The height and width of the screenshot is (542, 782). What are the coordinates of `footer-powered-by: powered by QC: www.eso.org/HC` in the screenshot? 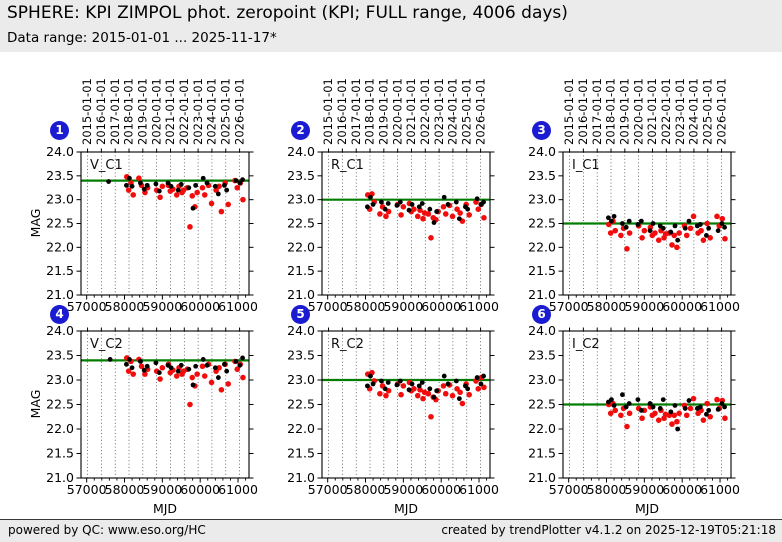 It's located at (107, 530).